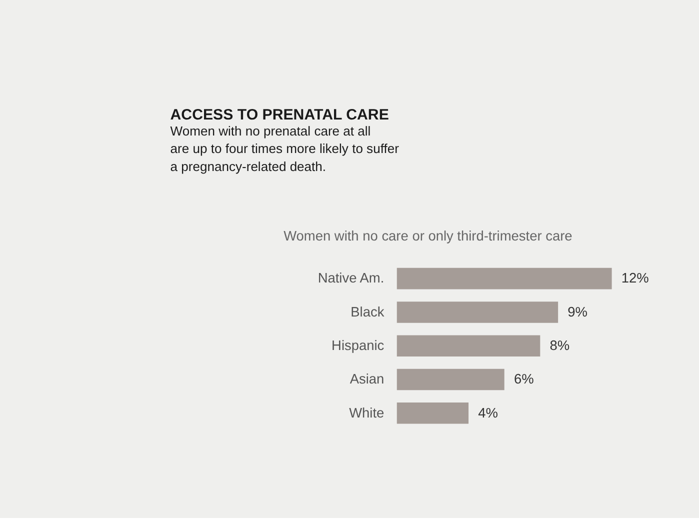 Image resolution: width=699 pixels, height=532 pixels. What do you see at coordinates (524, 379) in the screenshot?
I see `data-label: 6%` at bounding box center [524, 379].